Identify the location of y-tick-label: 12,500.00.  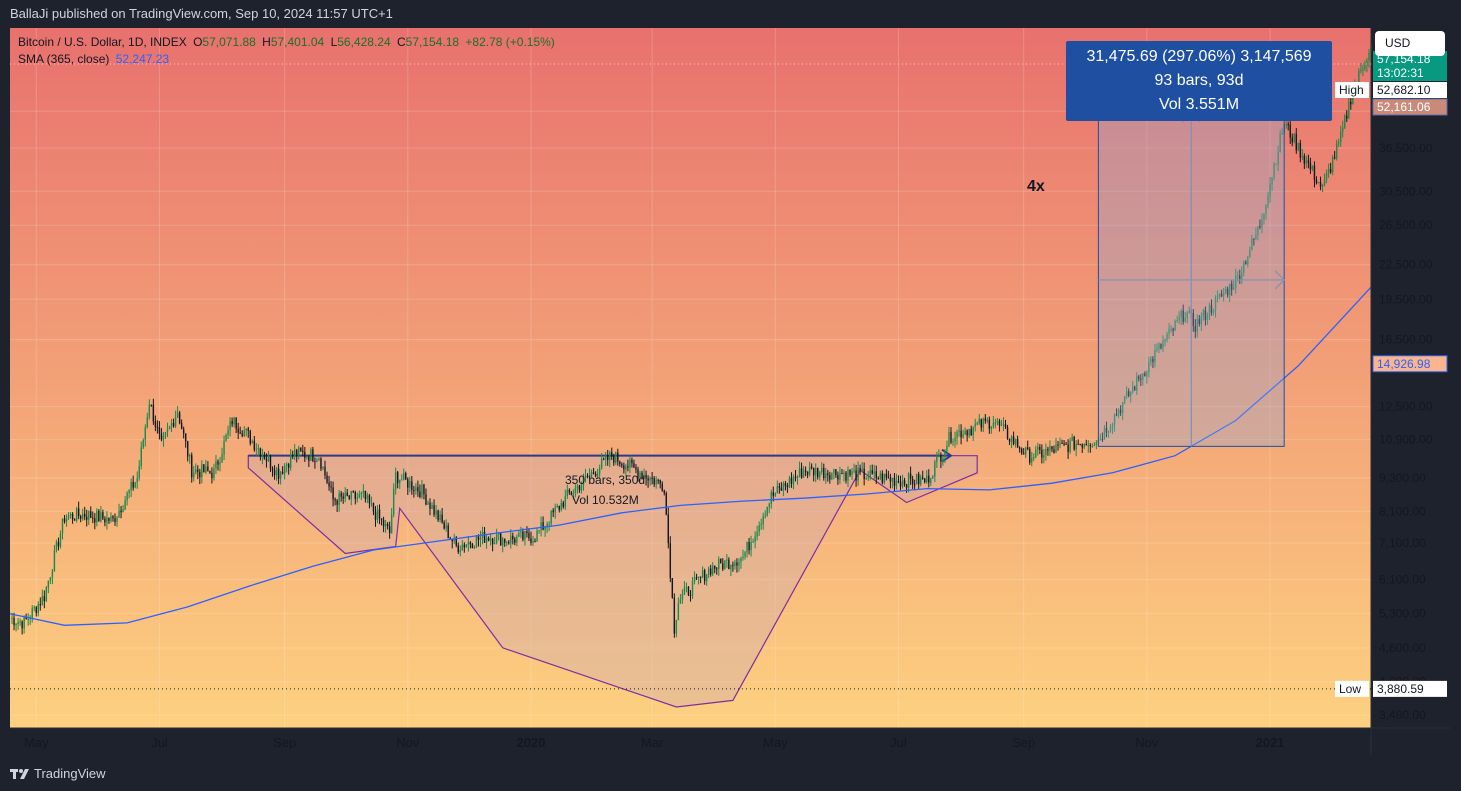
(1406, 407).